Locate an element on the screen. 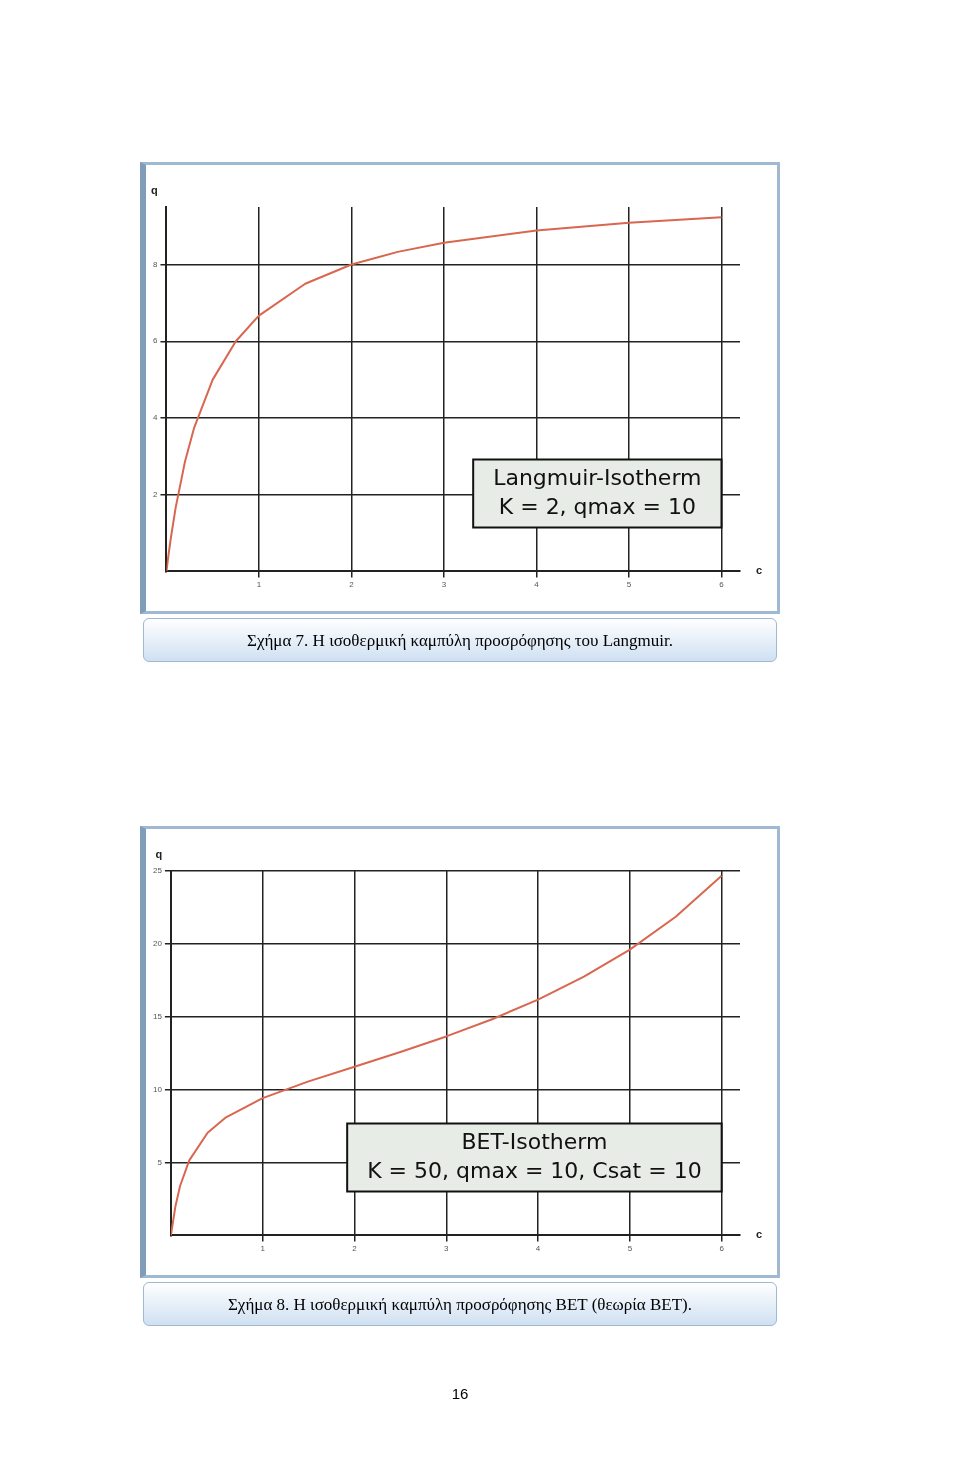 The width and height of the screenshot is (960, 1460). y-tick-label: 6 is located at coordinates (155, 341).